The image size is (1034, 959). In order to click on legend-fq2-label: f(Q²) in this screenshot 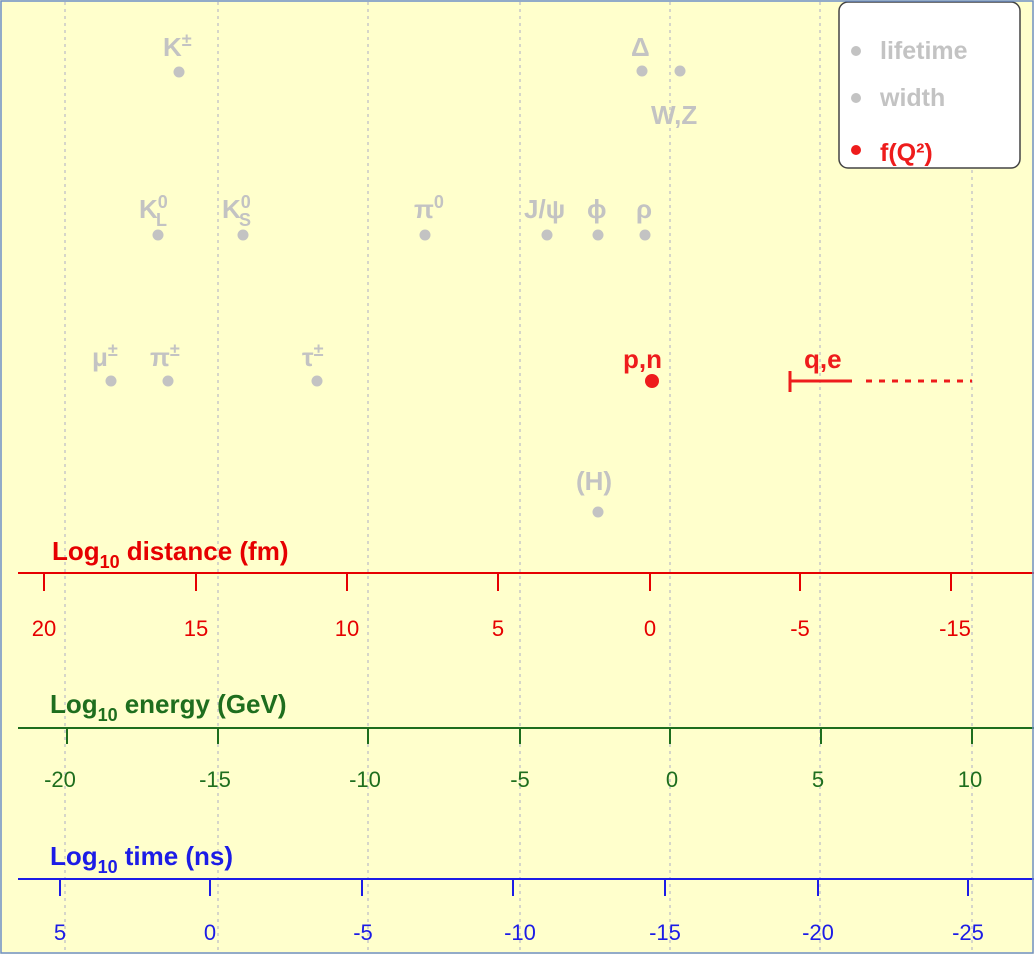, I will do `click(906, 153)`.